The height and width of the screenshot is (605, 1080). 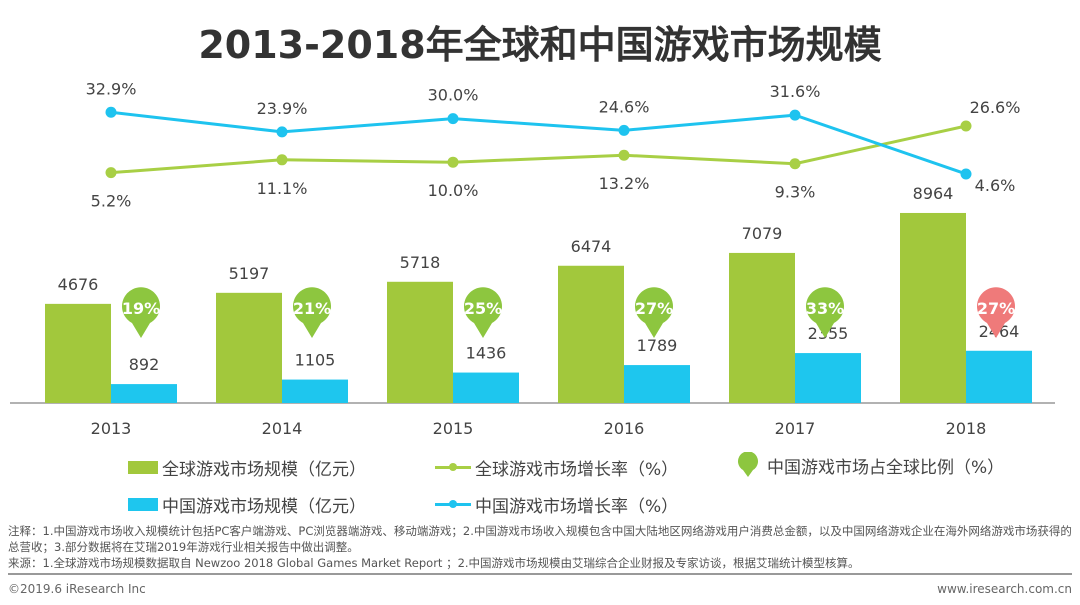 What do you see at coordinates (78, 284) in the screenshot?
I see `bar-label-global: 4676` at bounding box center [78, 284].